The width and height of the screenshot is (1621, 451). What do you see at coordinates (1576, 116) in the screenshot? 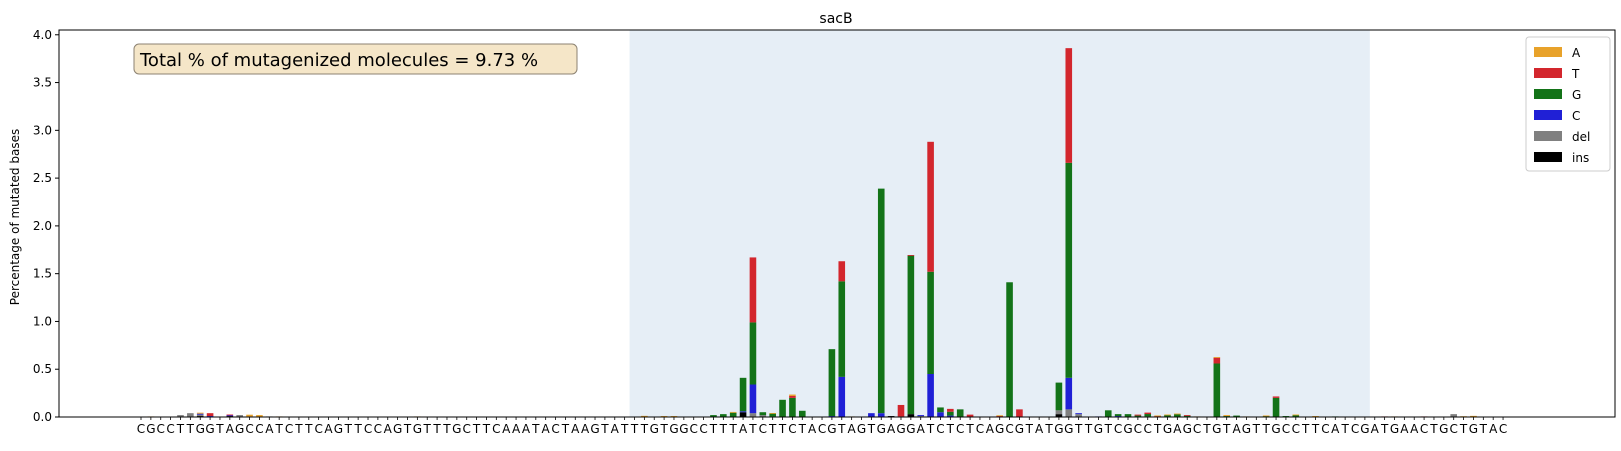
I see `legend-label-C: C` at bounding box center [1576, 116].